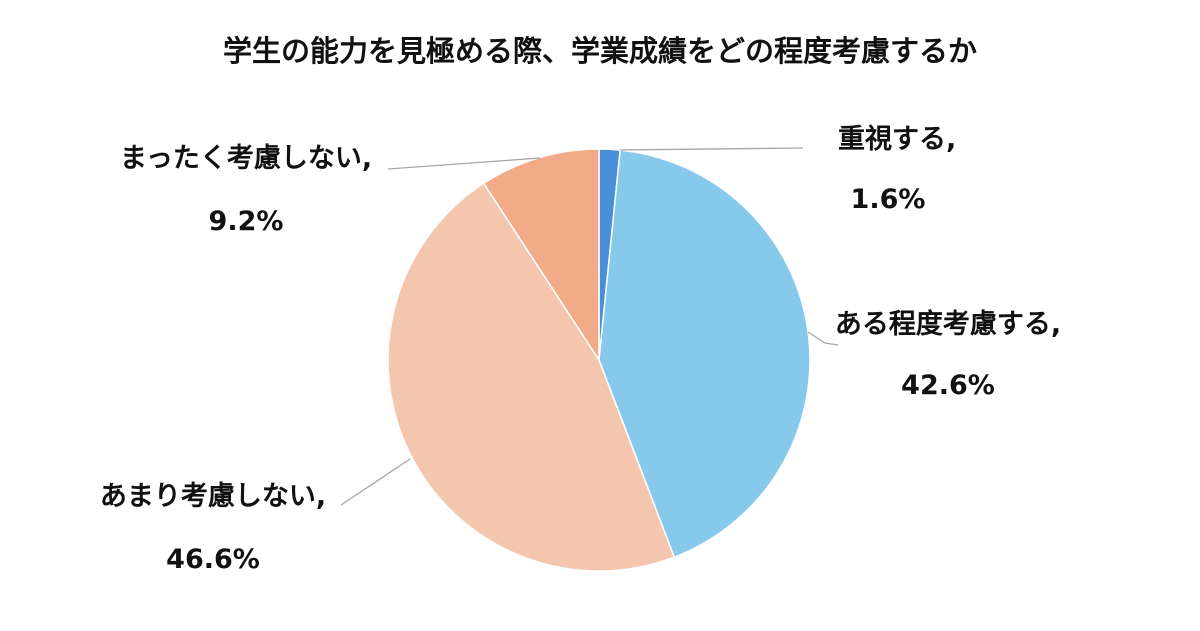  What do you see at coordinates (246, 158) in the screenshot?
I see `slice-category-label: まったく考慮しない,` at bounding box center [246, 158].